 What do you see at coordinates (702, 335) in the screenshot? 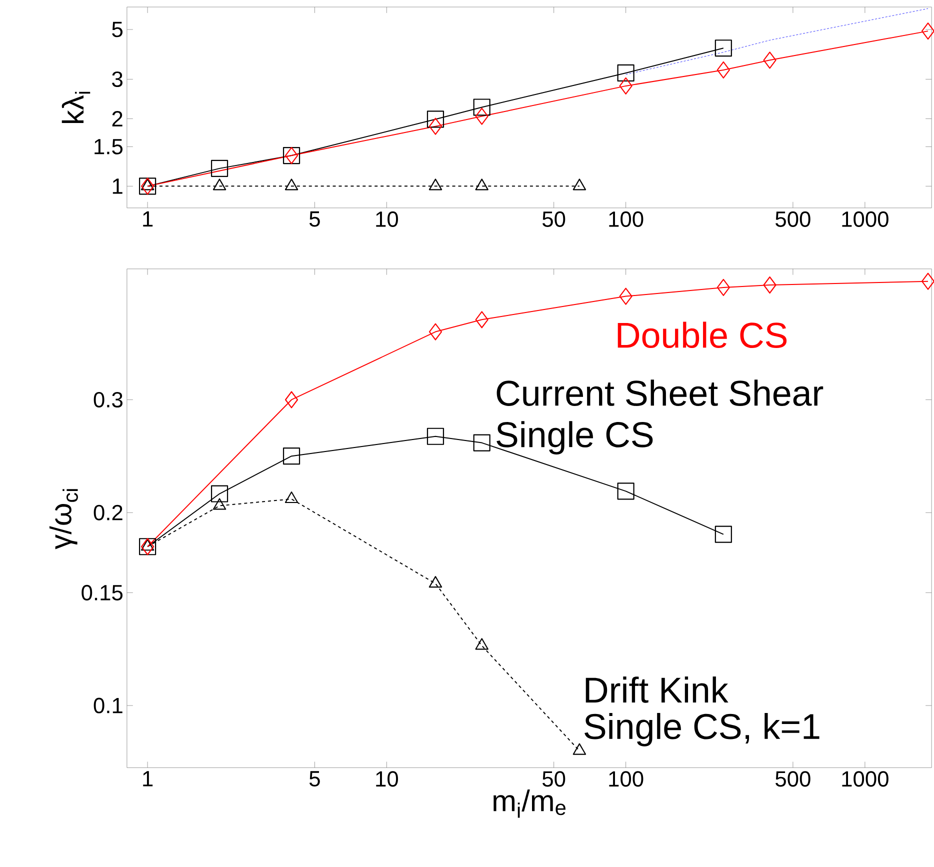
I see `annotation: Double CS` at bounding box center [702, 335].